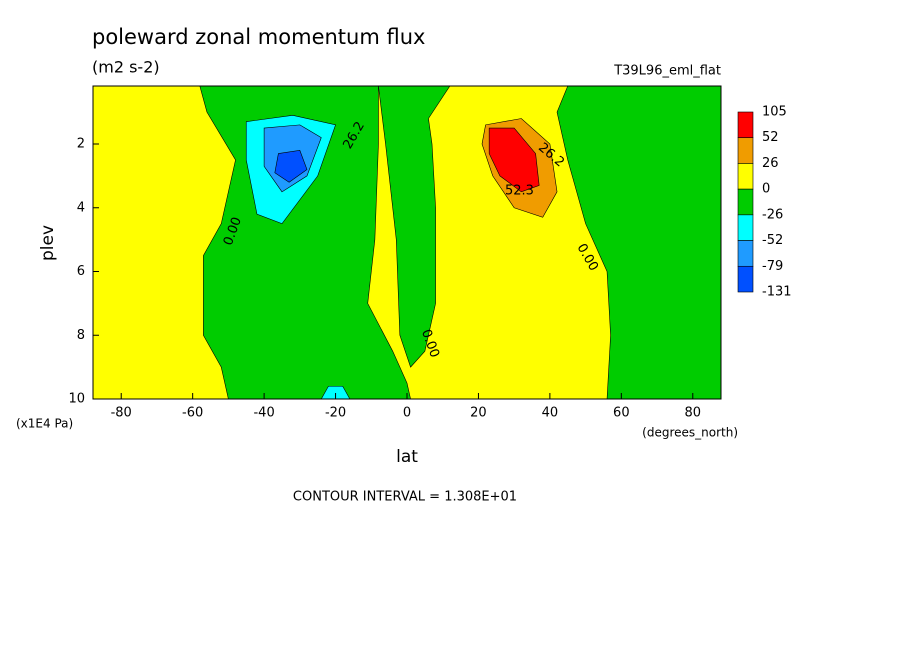 The height and width of the screenshot is (658, 904). What do you see at coordinates (772, 214) in the screenshot?
I see `colorbar-label: -26` at bounding box center [772, 214].